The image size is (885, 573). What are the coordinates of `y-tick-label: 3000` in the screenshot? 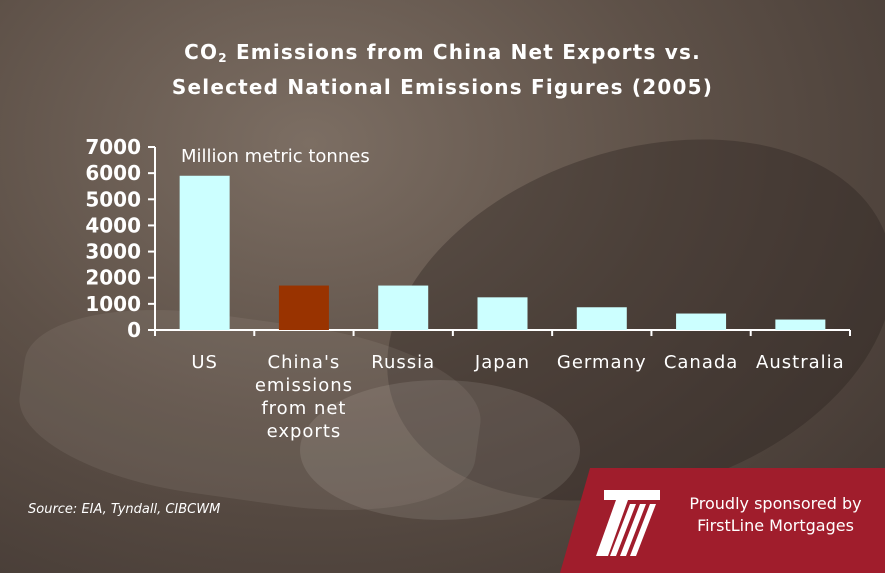 It's located at (113, 252).